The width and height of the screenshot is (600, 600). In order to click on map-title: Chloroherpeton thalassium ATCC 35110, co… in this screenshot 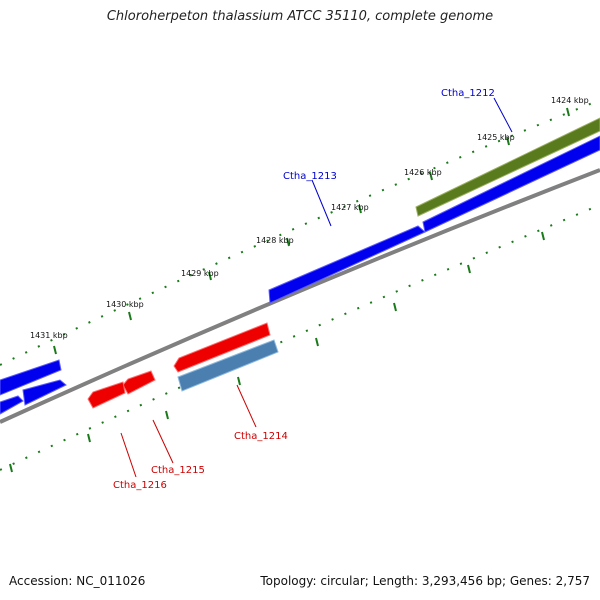, I will do `click(300, 16)`.